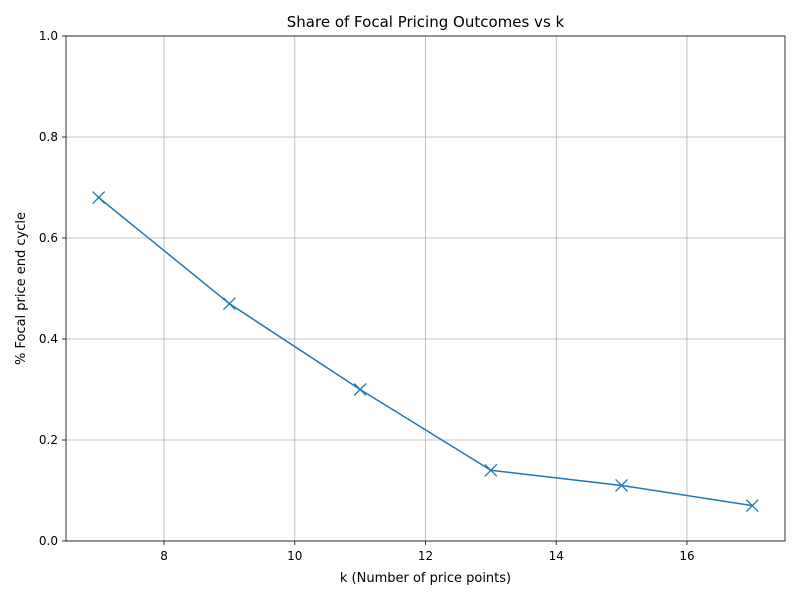 The height and width of the screenshot is (600, 800). I want to click on y-tick-label: 1.0, so click(48, 36).